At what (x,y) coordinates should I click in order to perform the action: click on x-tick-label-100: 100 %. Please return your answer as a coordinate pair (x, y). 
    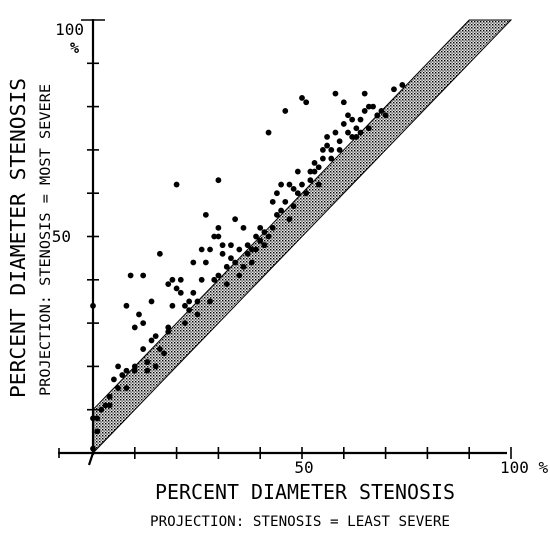
    Looking at the image, I should click on (524, 467).